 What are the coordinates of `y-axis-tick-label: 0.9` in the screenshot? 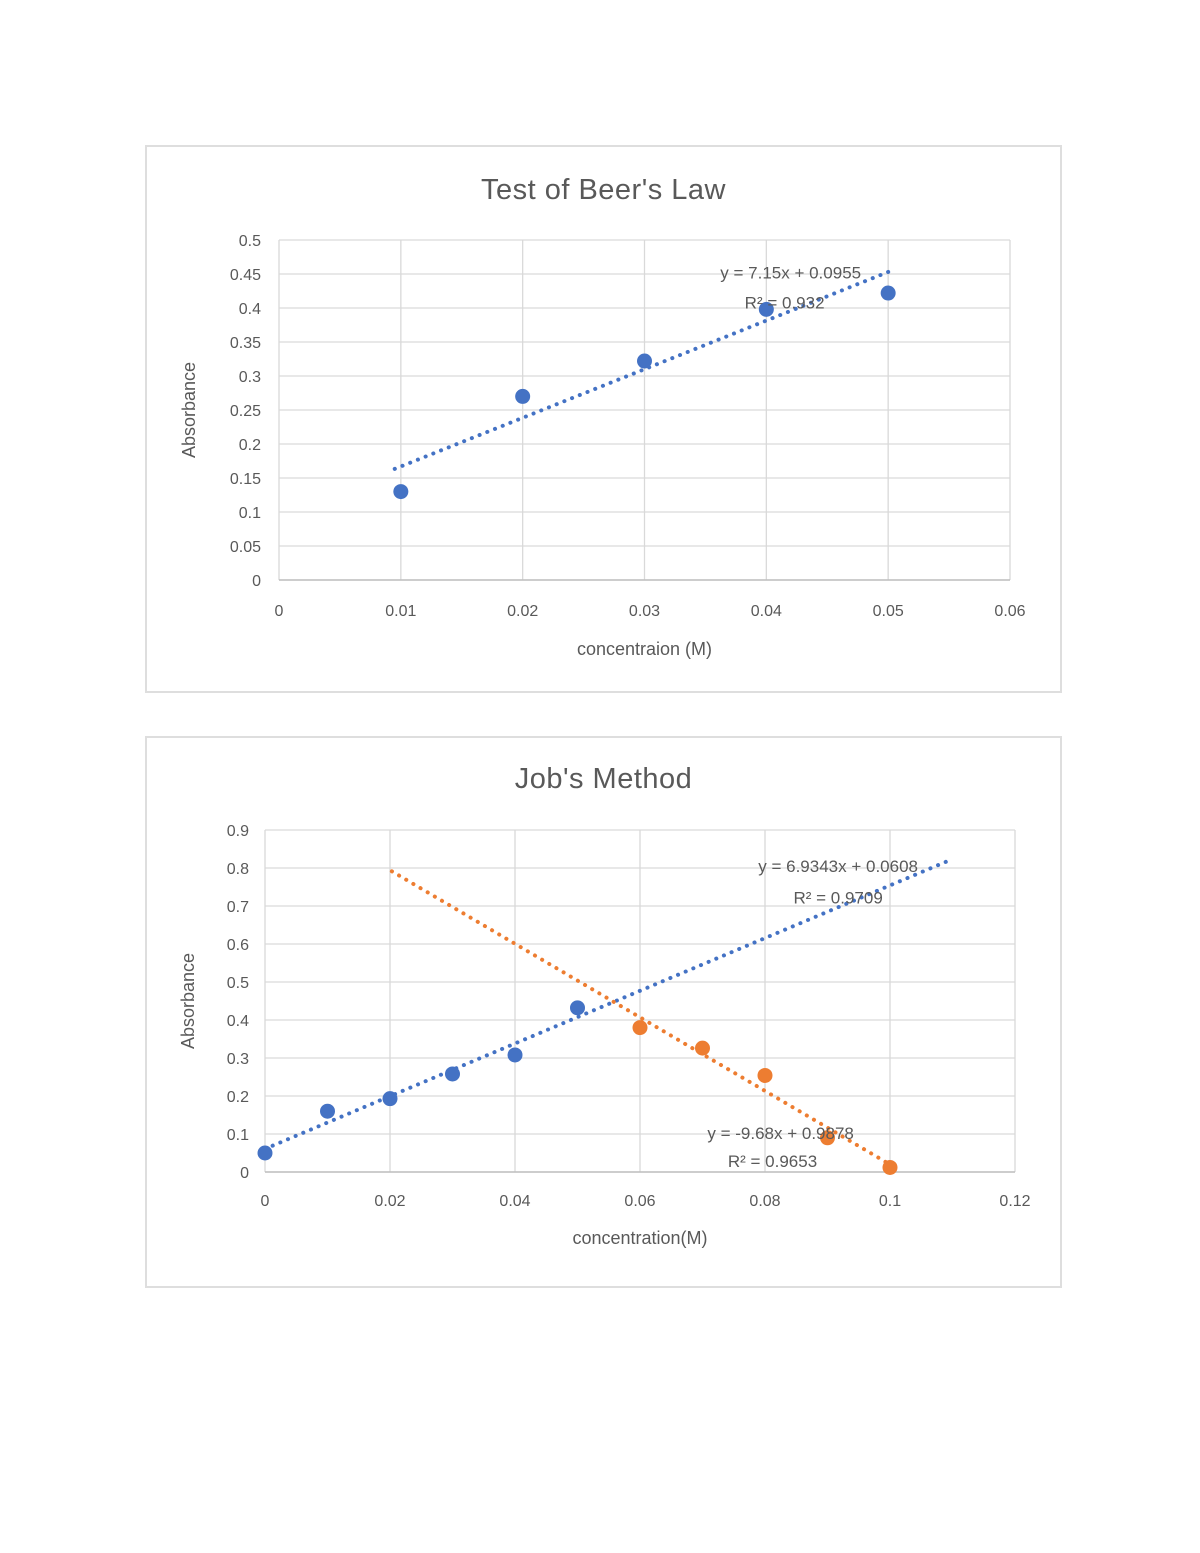 It's located at (238, 831).